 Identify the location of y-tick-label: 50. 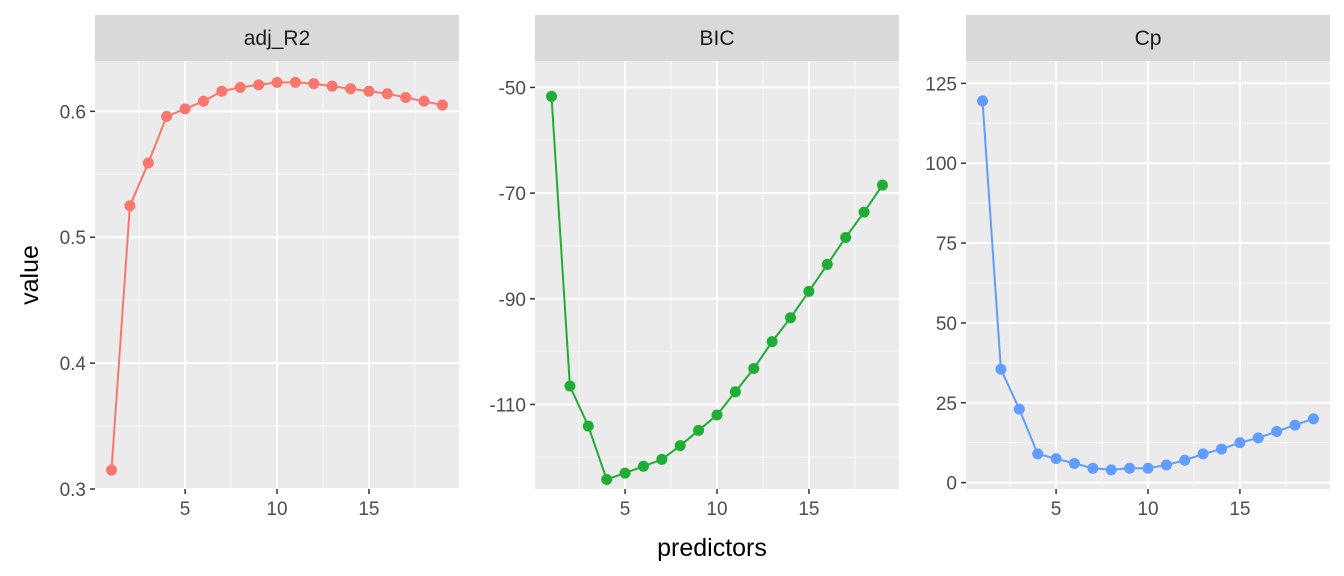
(946, 324).